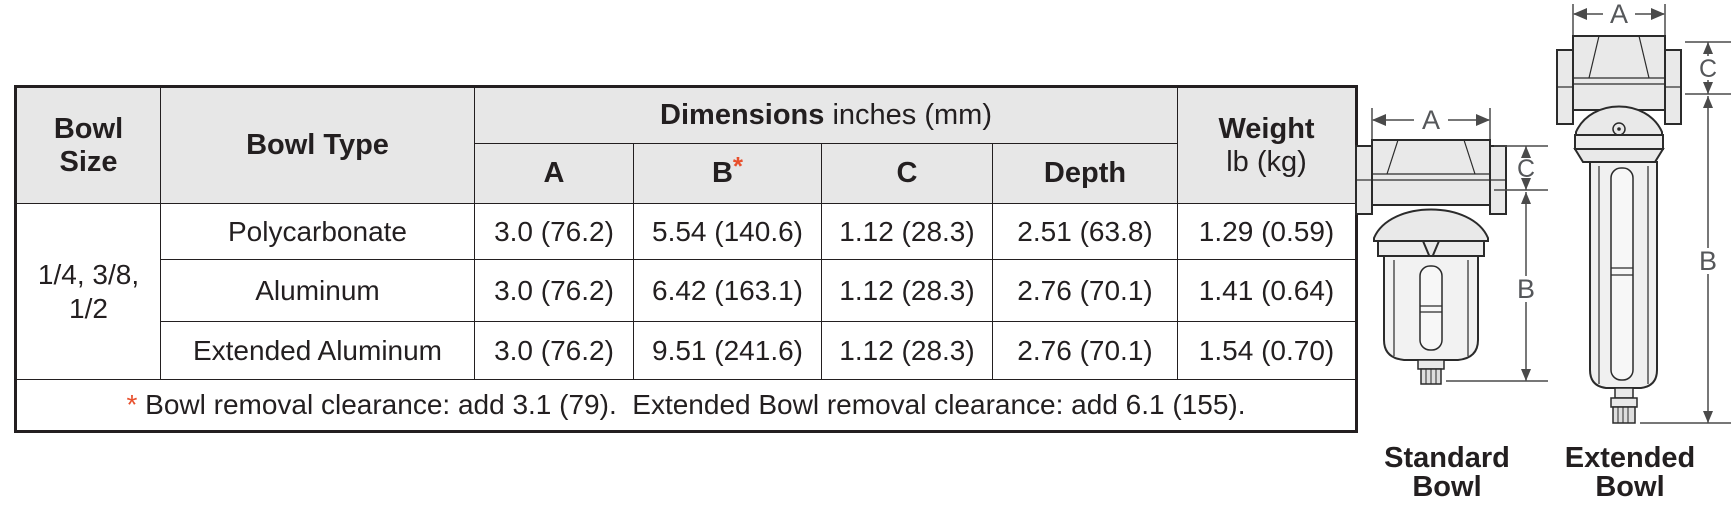 This screenshot has width=1734, height=513. I want to click on extended-bowl-diagram: A, so click(1643, 213).